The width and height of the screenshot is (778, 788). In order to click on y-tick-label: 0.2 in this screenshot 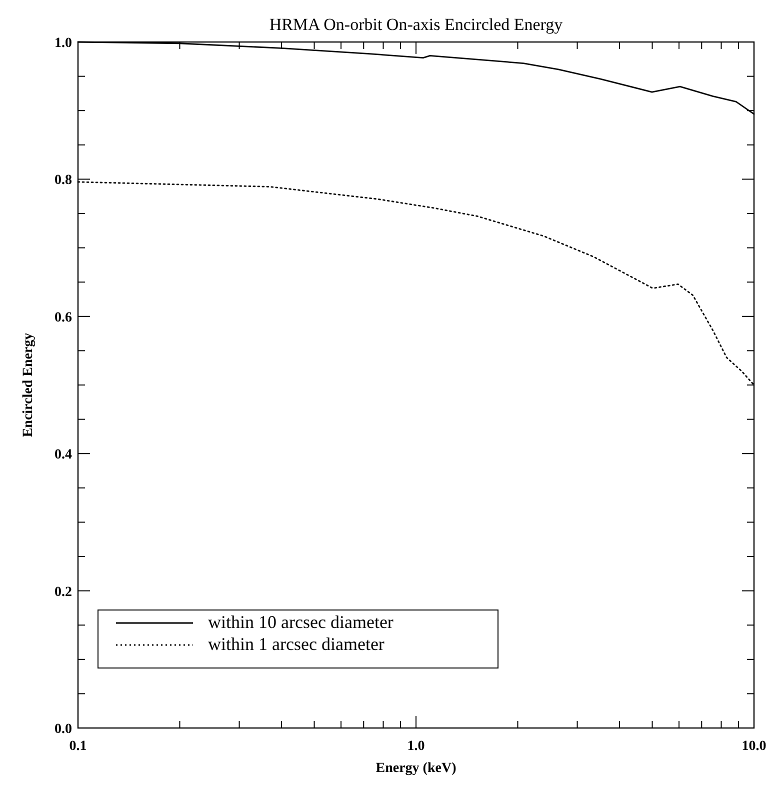, I will do `click(63, 592)`.